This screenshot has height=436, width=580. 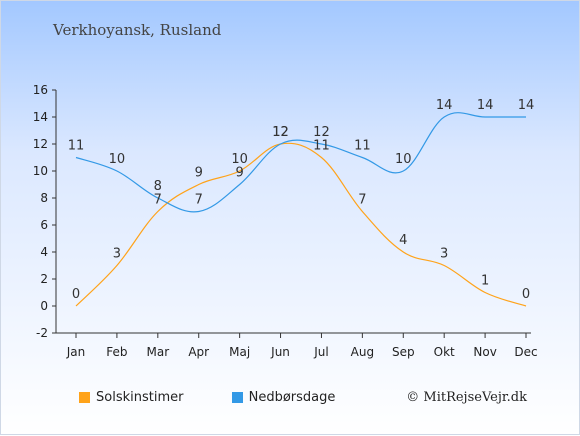 What do you see at coordinates (40, 171) in the screenshot?
I see `y-tick-label: 10` at bounding box center [40, 171].